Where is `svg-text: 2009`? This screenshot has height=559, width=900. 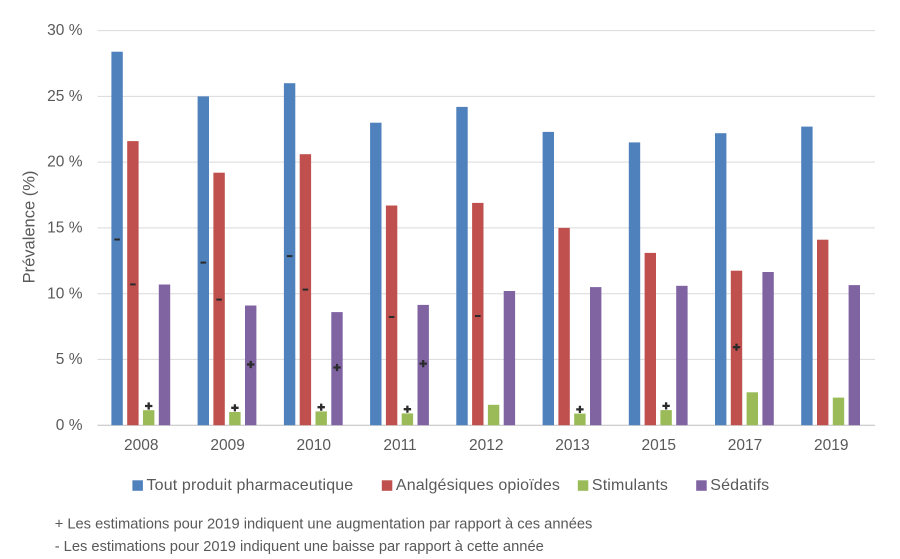
svg-text: 2009 is located at coordinates (227, 445).